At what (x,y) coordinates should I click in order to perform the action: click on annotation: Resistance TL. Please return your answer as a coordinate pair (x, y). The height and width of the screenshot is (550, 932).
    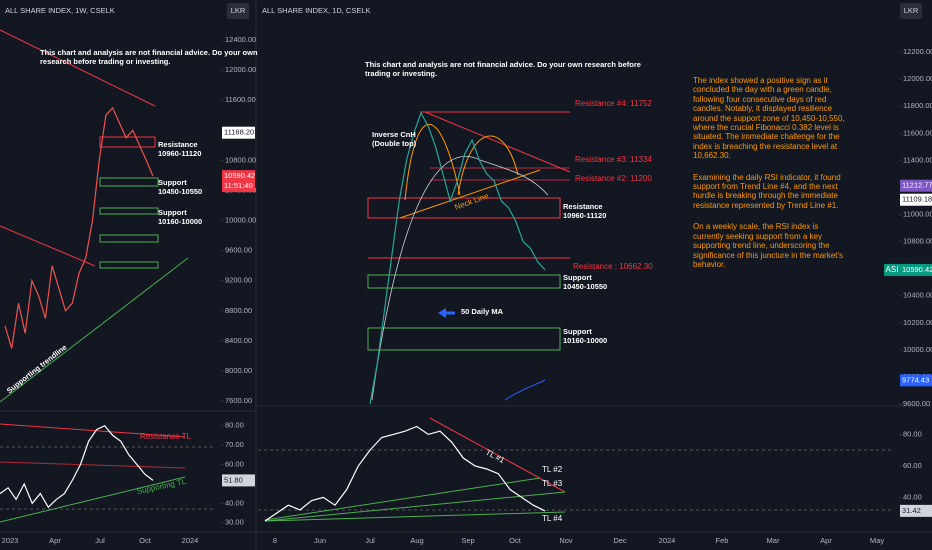
    Looking at the image, I should click on (166, 436).